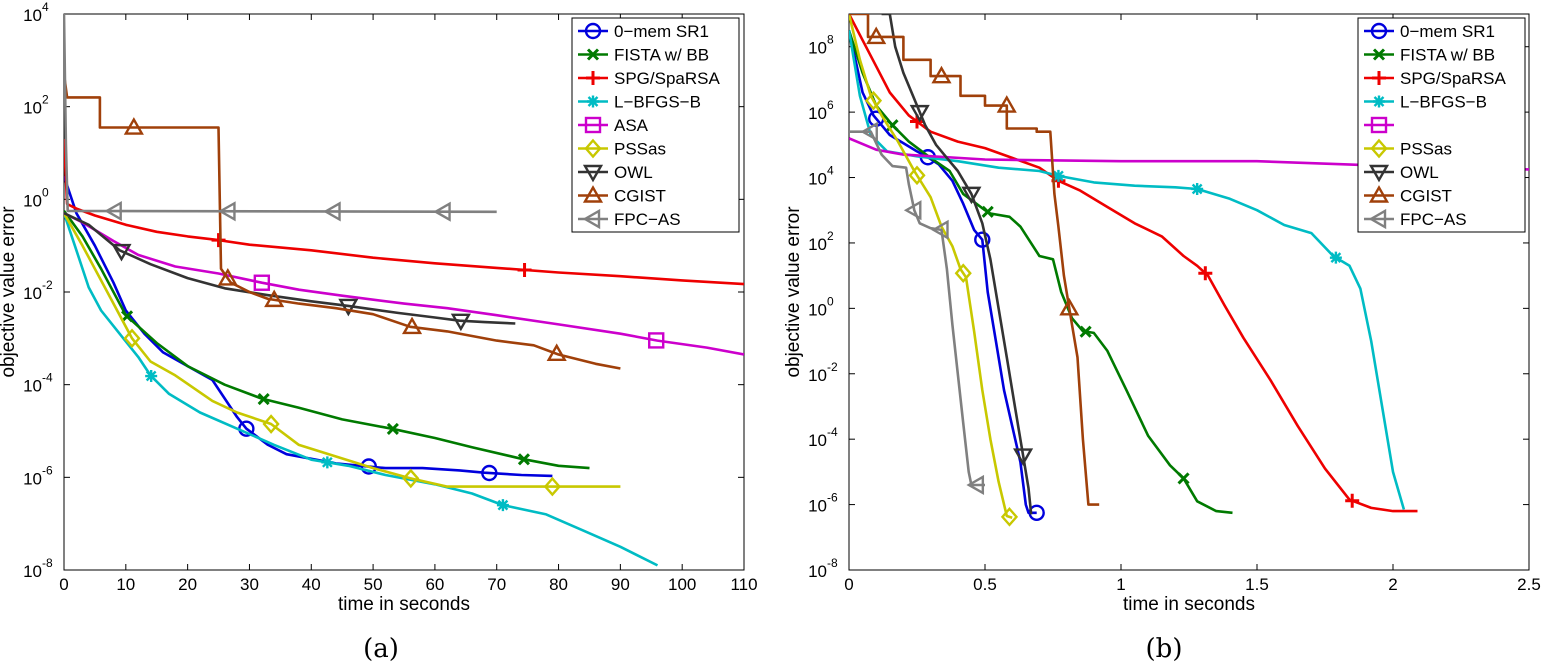  Describe the element at coordinates (47, 470) in the screenshot. I see `y-tick-exponent: -6` at that location.